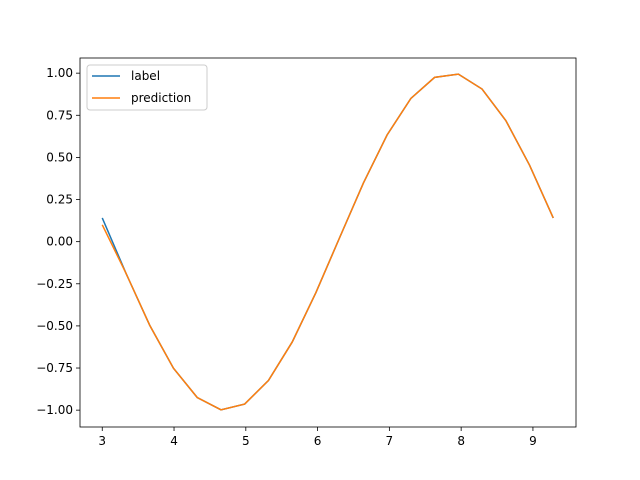 Image resolution: width=640 pixels, height=480 pixels. Describe the element at coordinates (59, 242) in the screenshot. I see `y-tick-label: 0.00` at that location.